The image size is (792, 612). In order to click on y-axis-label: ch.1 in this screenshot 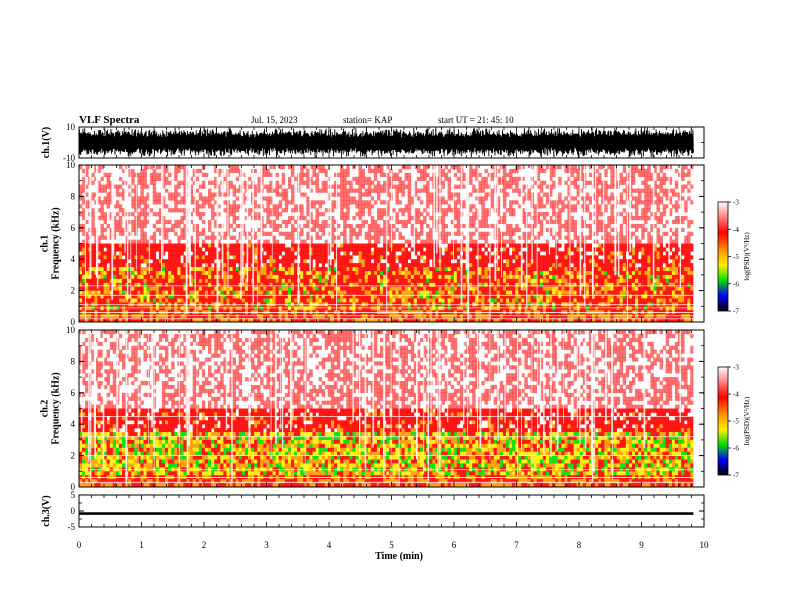, I will do `click(45, 244)`.